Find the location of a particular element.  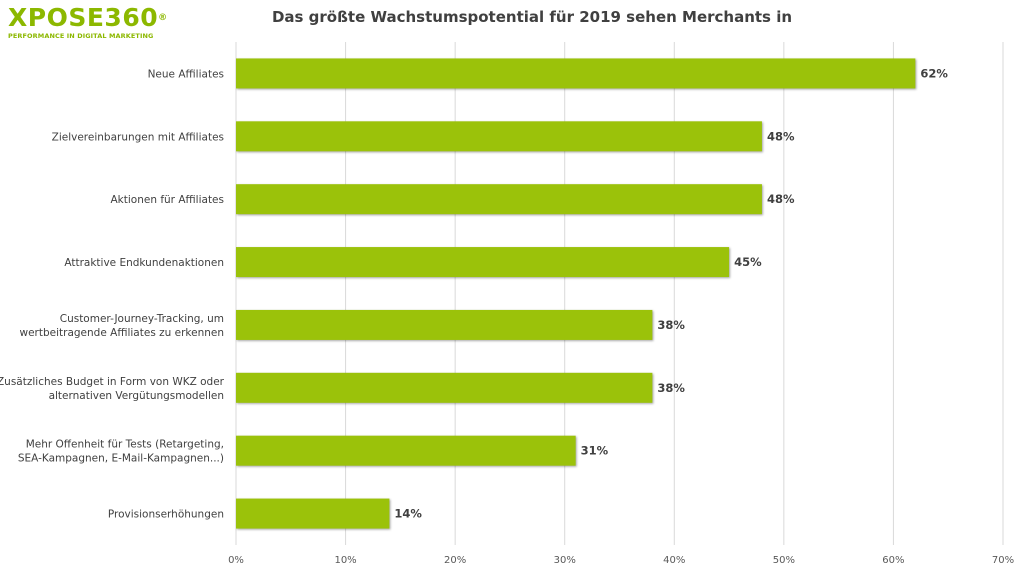

category-label: Customer-Journey-Tracking, um is located at coordinates (142, 319).